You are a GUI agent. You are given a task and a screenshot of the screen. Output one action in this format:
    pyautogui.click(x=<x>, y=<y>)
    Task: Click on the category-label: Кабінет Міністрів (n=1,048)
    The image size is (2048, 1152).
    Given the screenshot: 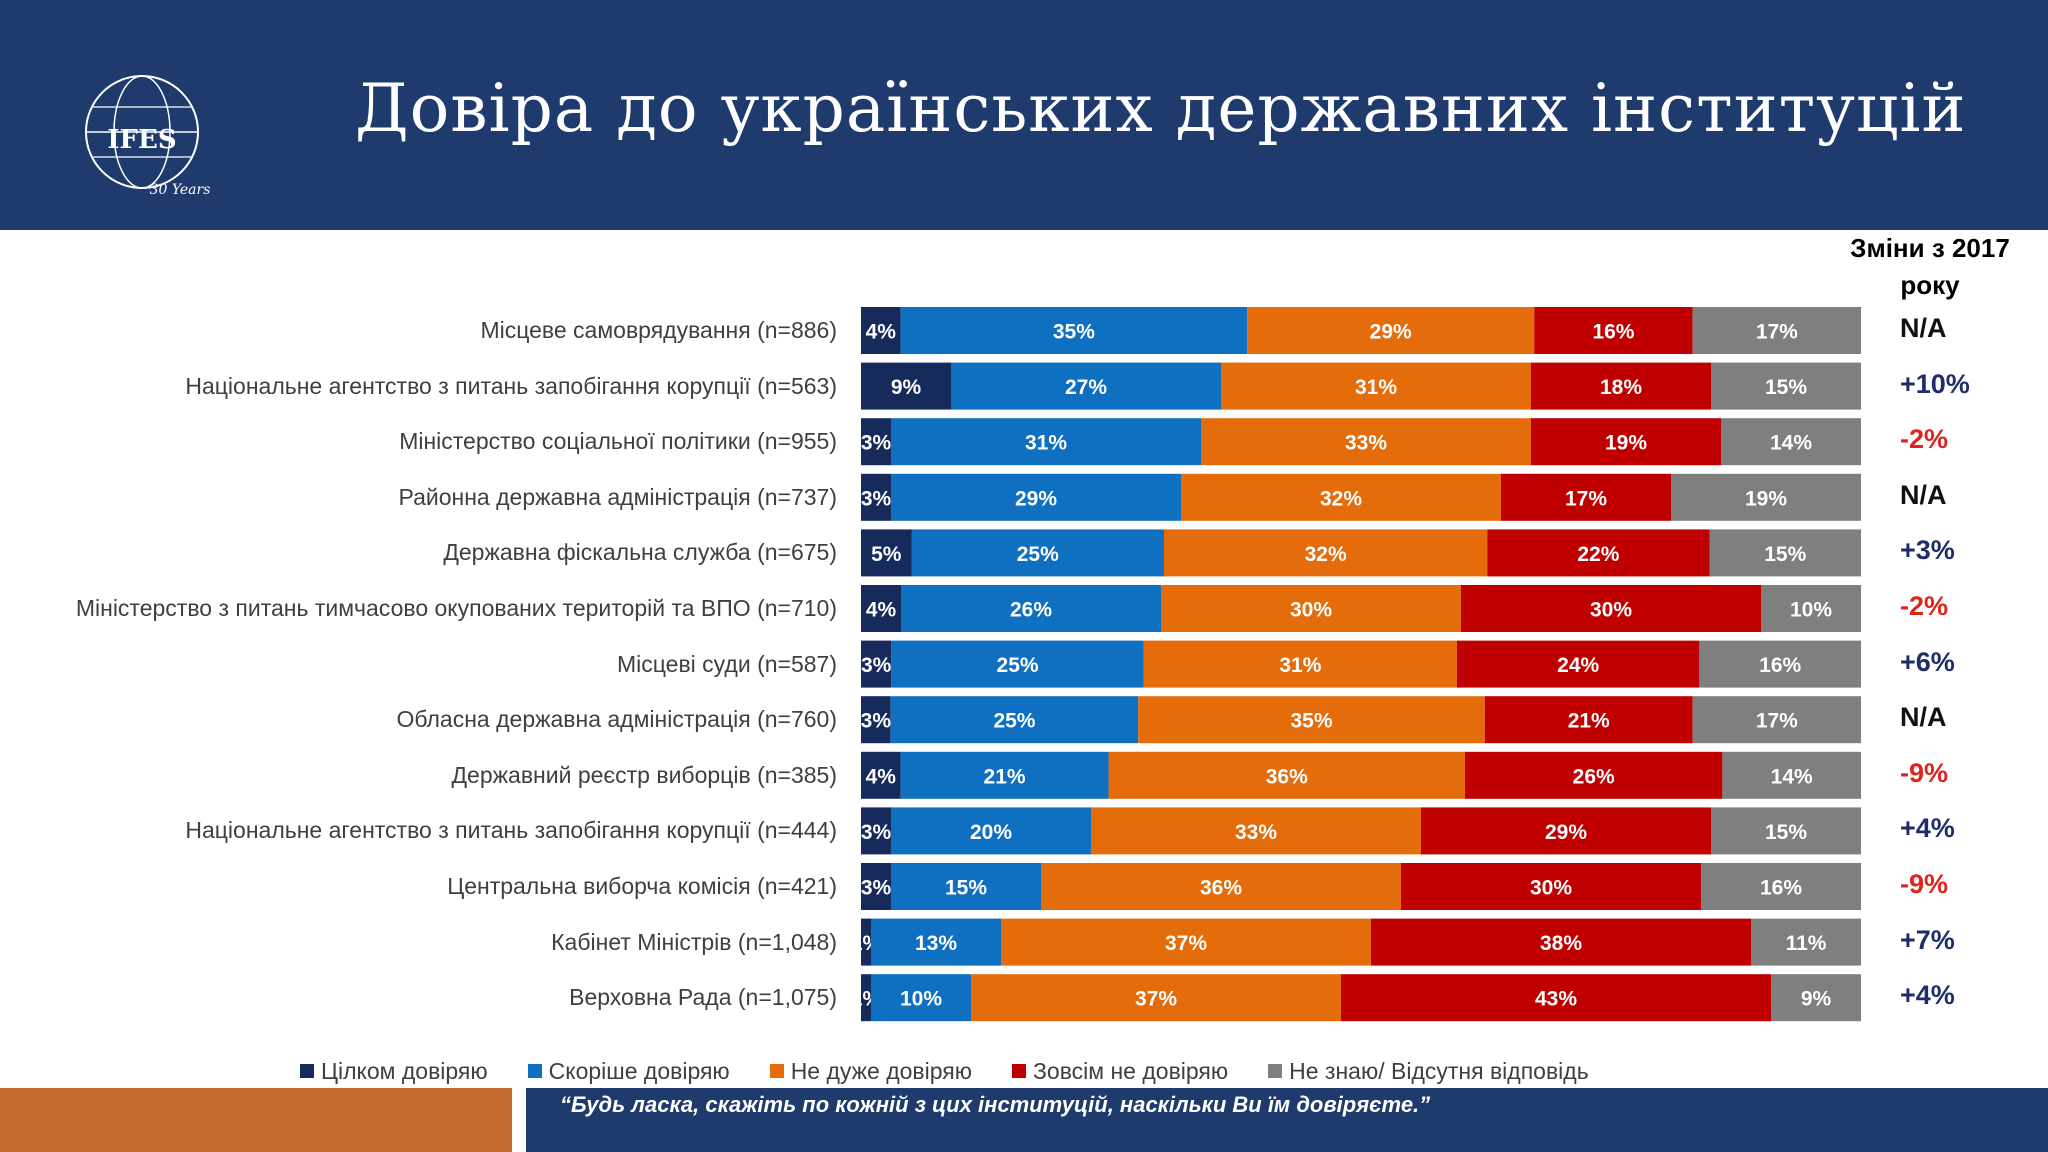 What is the action you would take?
    pyautogui.click(x=694, y=941)
    